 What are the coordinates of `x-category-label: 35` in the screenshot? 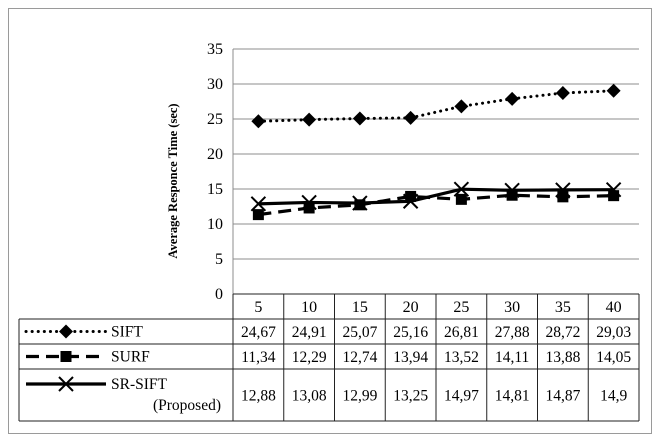 It's located at (563, 307).